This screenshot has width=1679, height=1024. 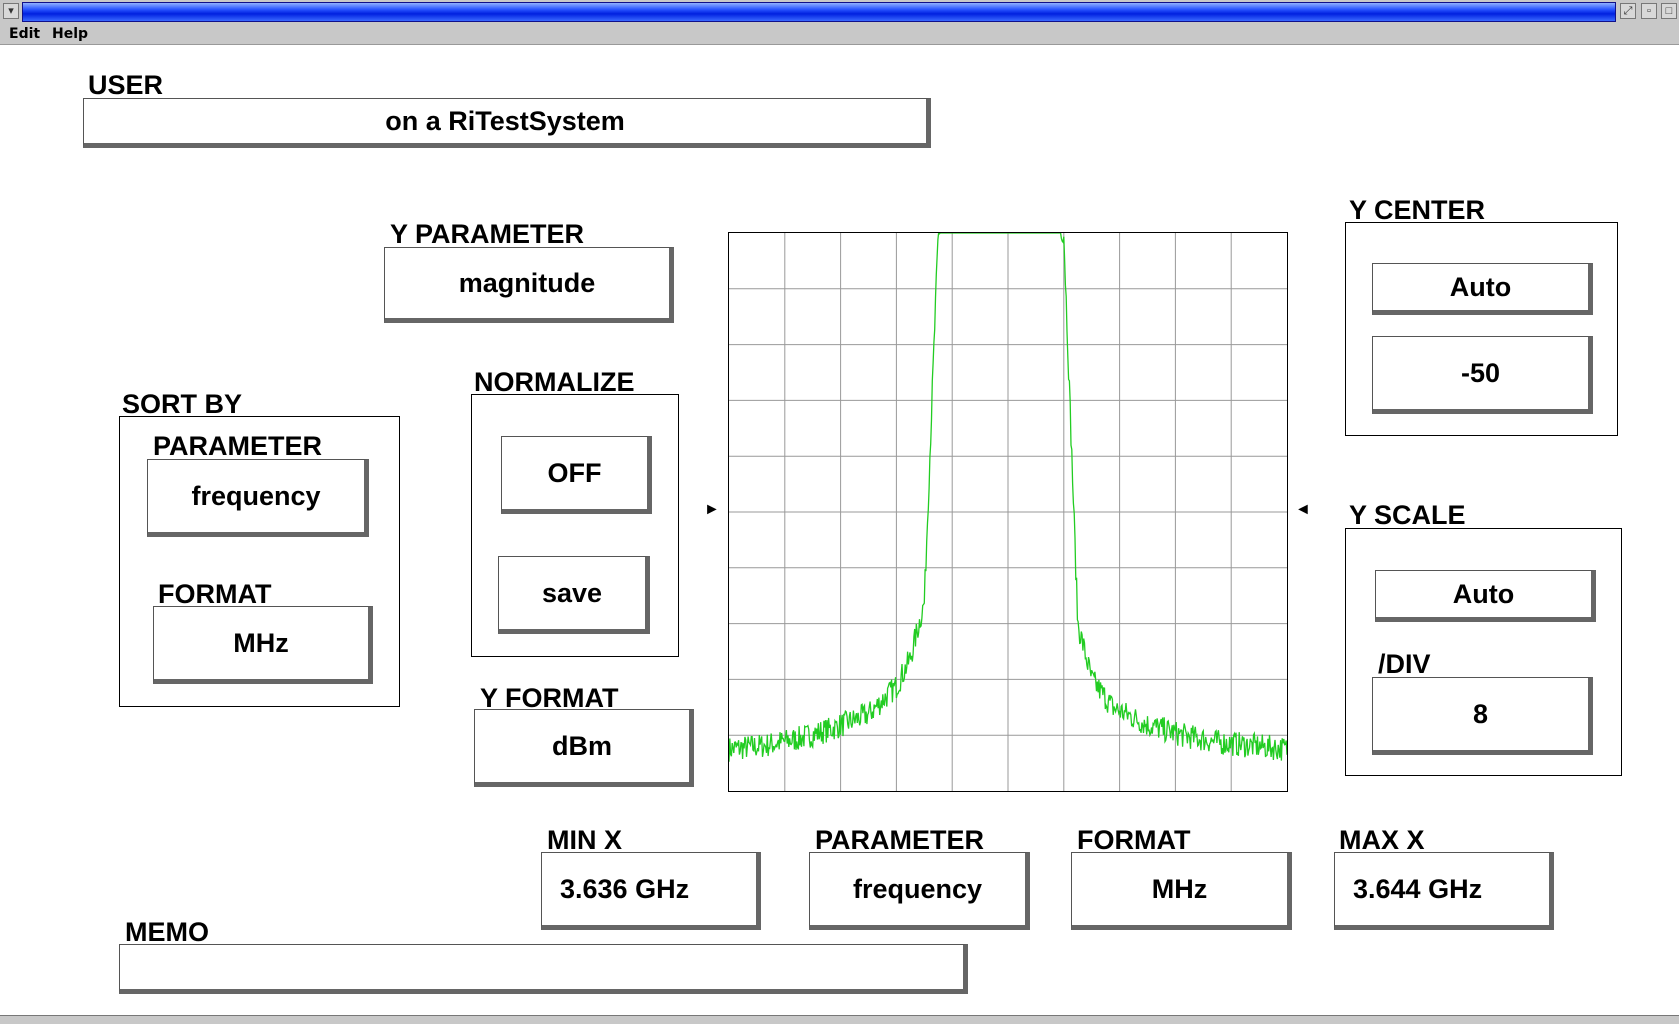 I want to click on y-center-value-field: -50, so click(x=1482, y=375).